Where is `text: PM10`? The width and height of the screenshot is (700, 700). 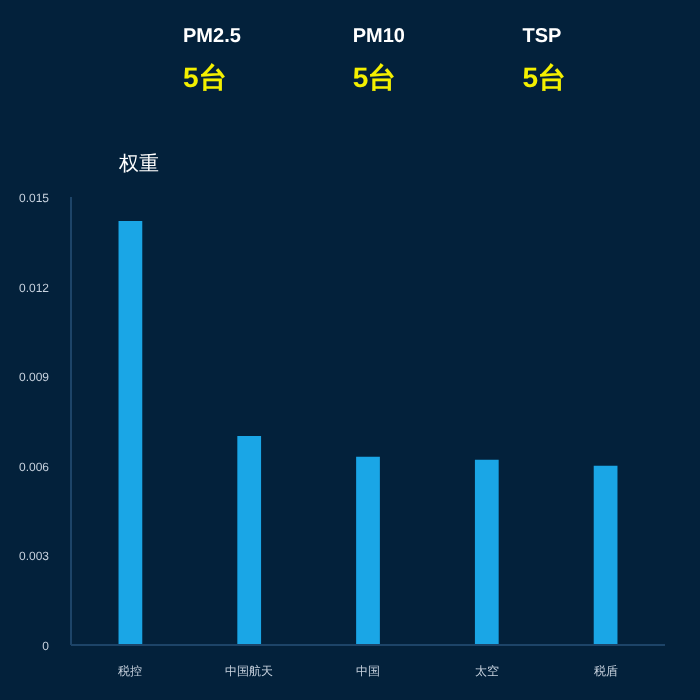
text: PM10 is located at coordinates (379, 37).